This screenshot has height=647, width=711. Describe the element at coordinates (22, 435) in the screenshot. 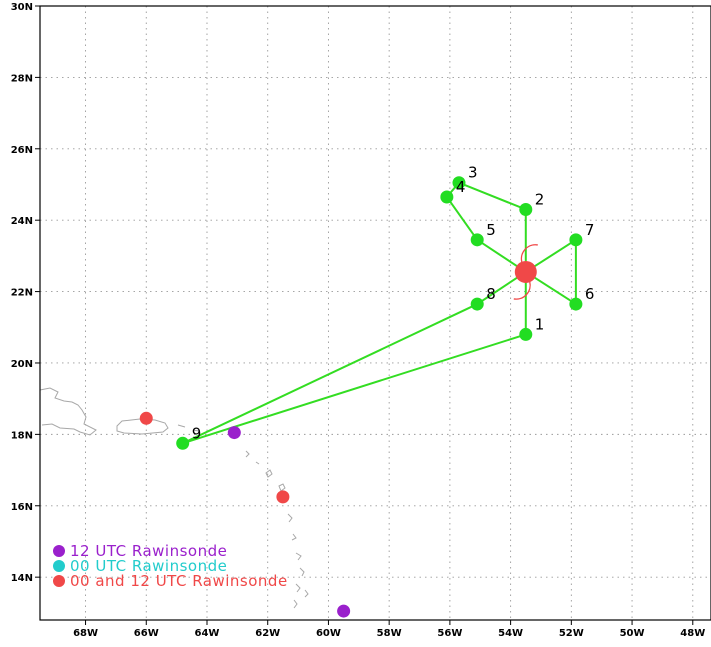

I see `y-tick-label: 18N` at that location.